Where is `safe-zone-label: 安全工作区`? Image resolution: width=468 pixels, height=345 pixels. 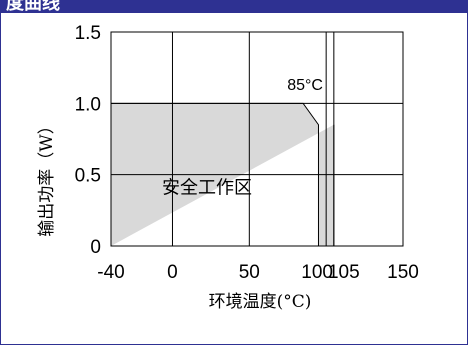
safe-zone-label: 安全工作区 is located at coordinates (207, 188).